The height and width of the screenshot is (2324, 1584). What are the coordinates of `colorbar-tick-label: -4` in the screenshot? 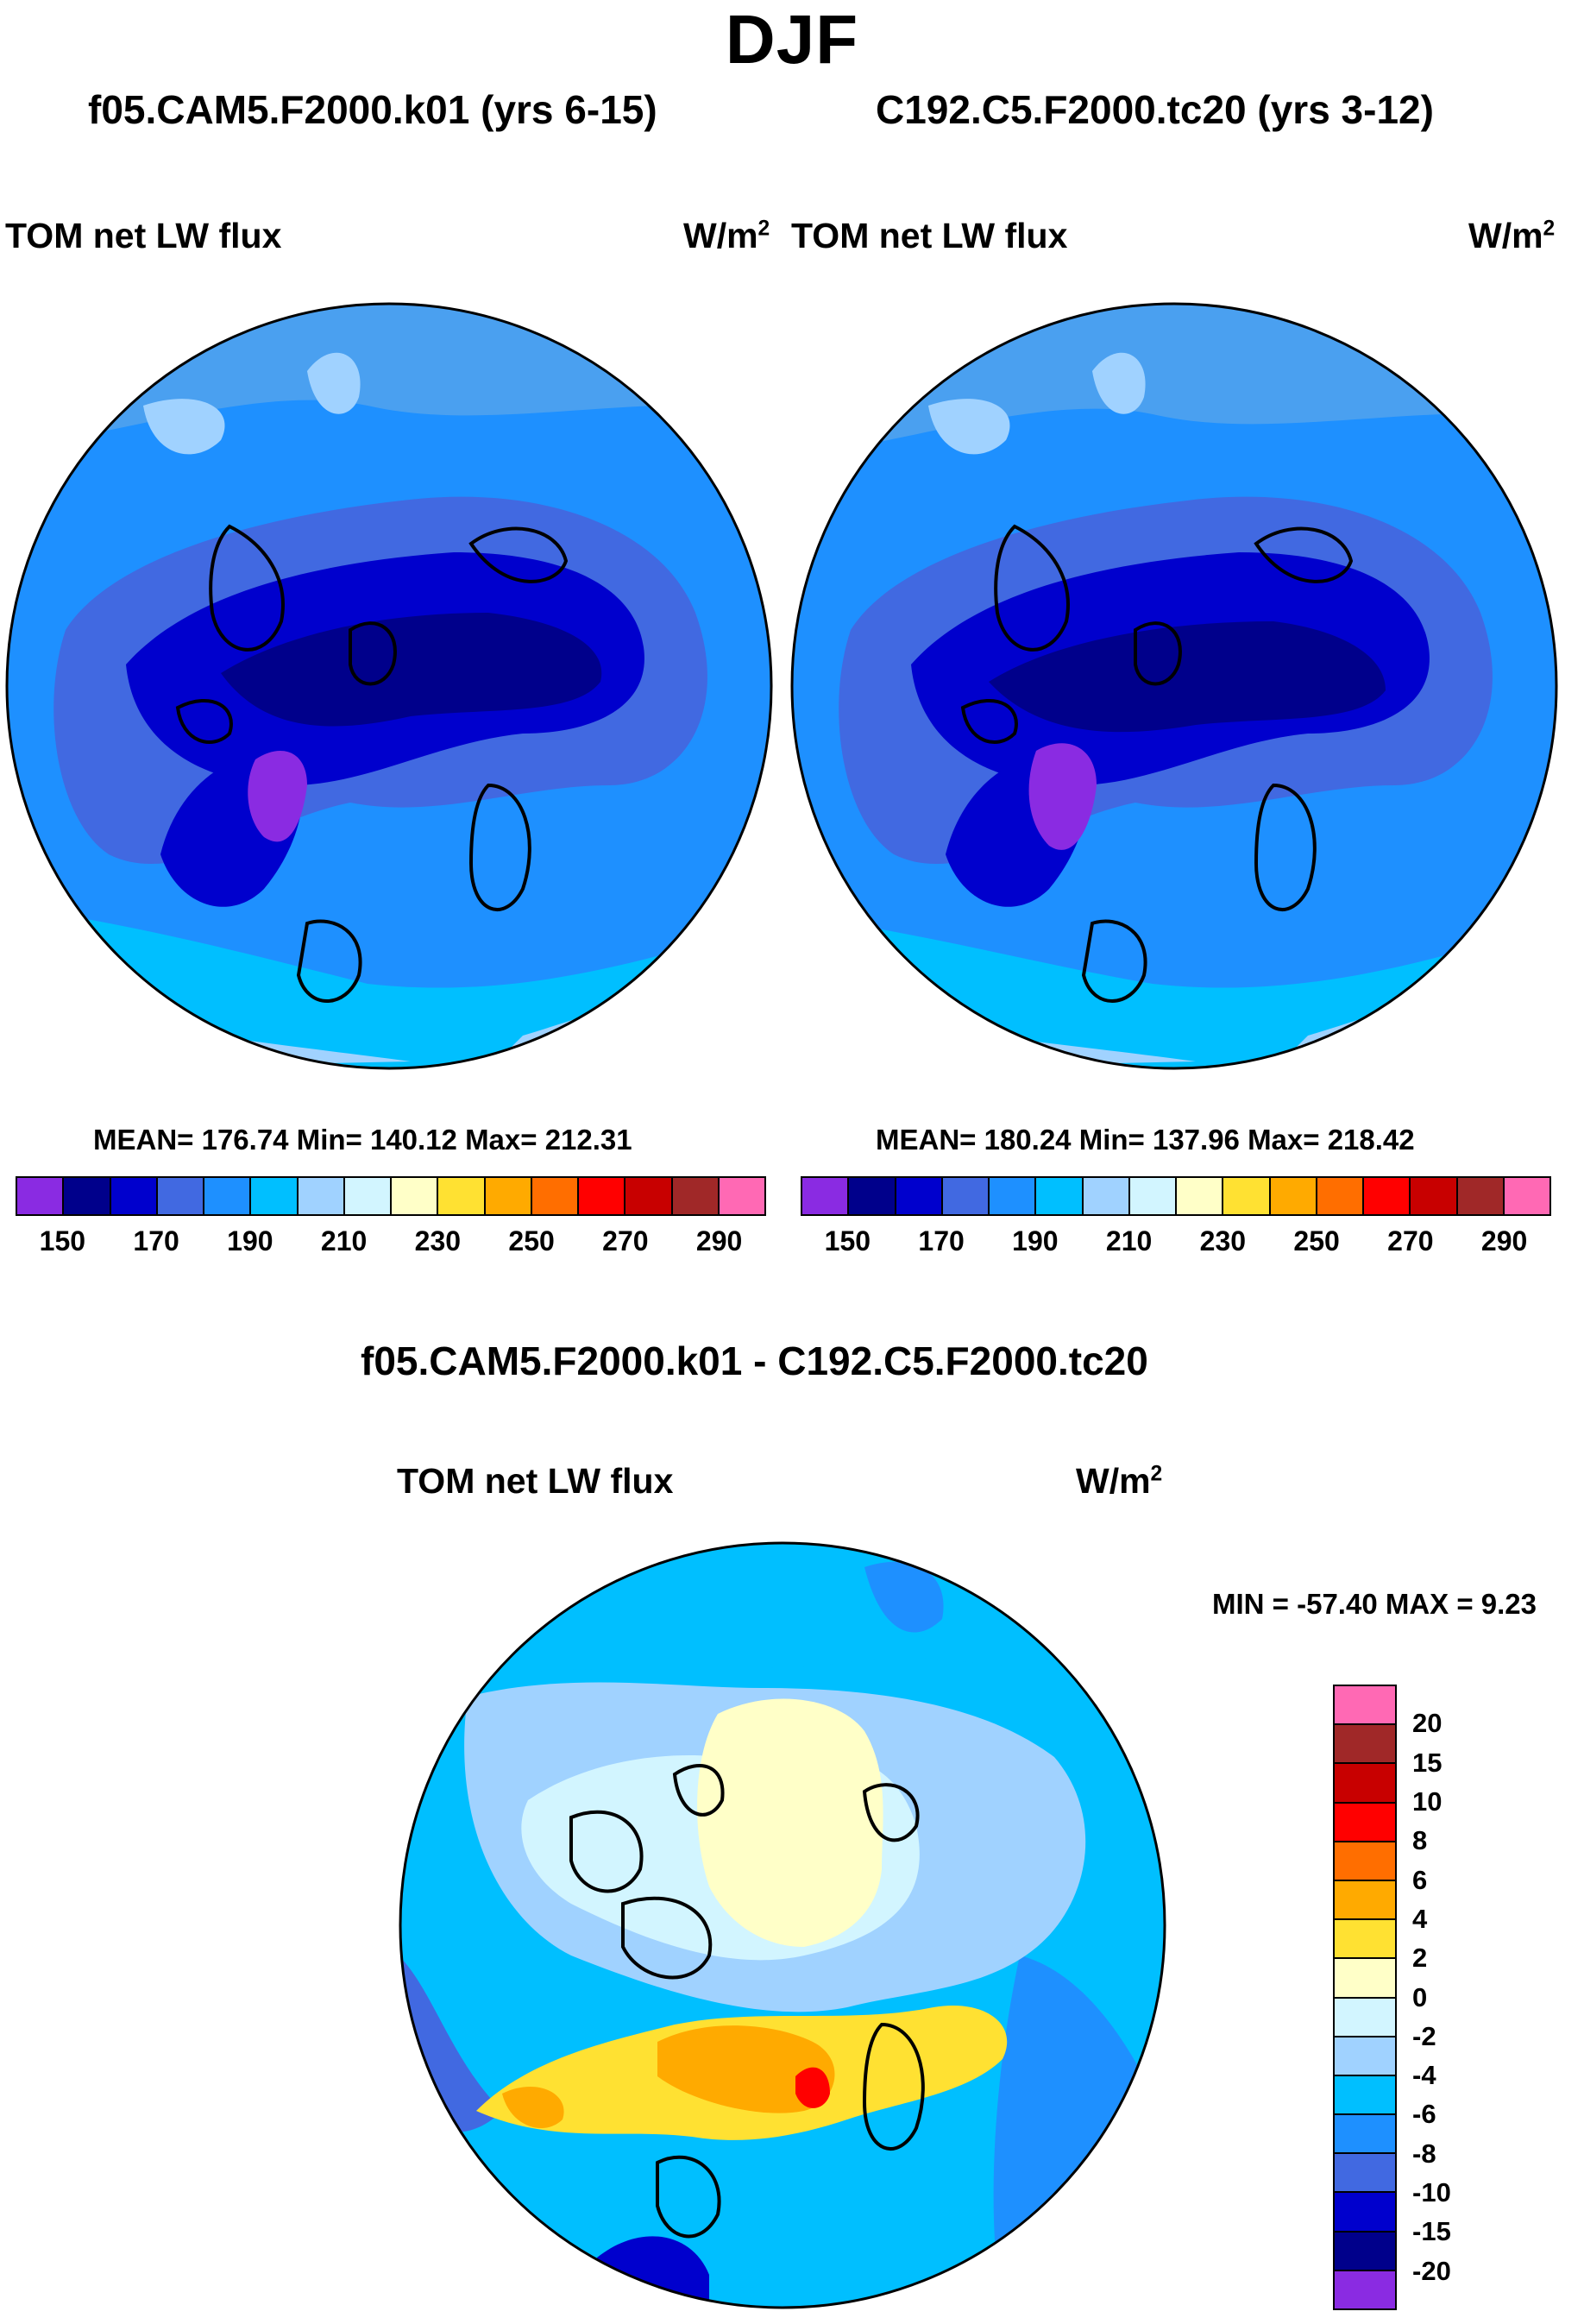 It's located at (1424, 2075).